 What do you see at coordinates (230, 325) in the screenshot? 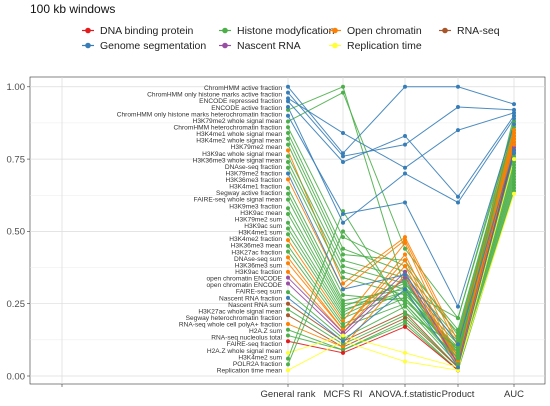
I see `feature-label: RNA-seq whole cell polyA+ fraction` at bounding box center [230, 325].